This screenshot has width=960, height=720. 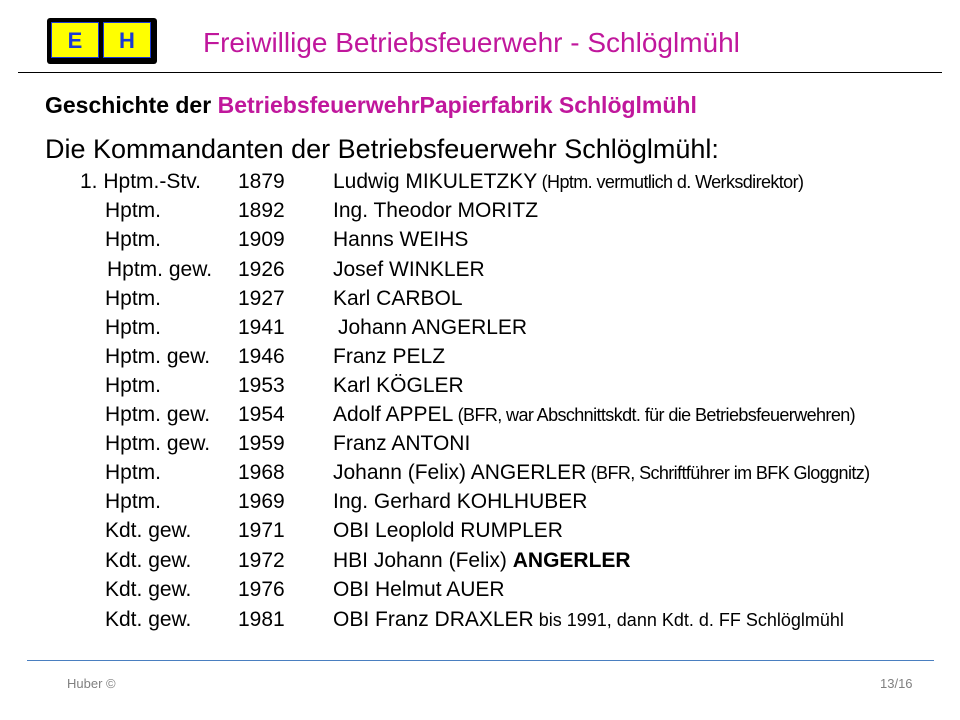 I want to click on commander-name-cell: Franz PELZ, so click(x=389, y=357).